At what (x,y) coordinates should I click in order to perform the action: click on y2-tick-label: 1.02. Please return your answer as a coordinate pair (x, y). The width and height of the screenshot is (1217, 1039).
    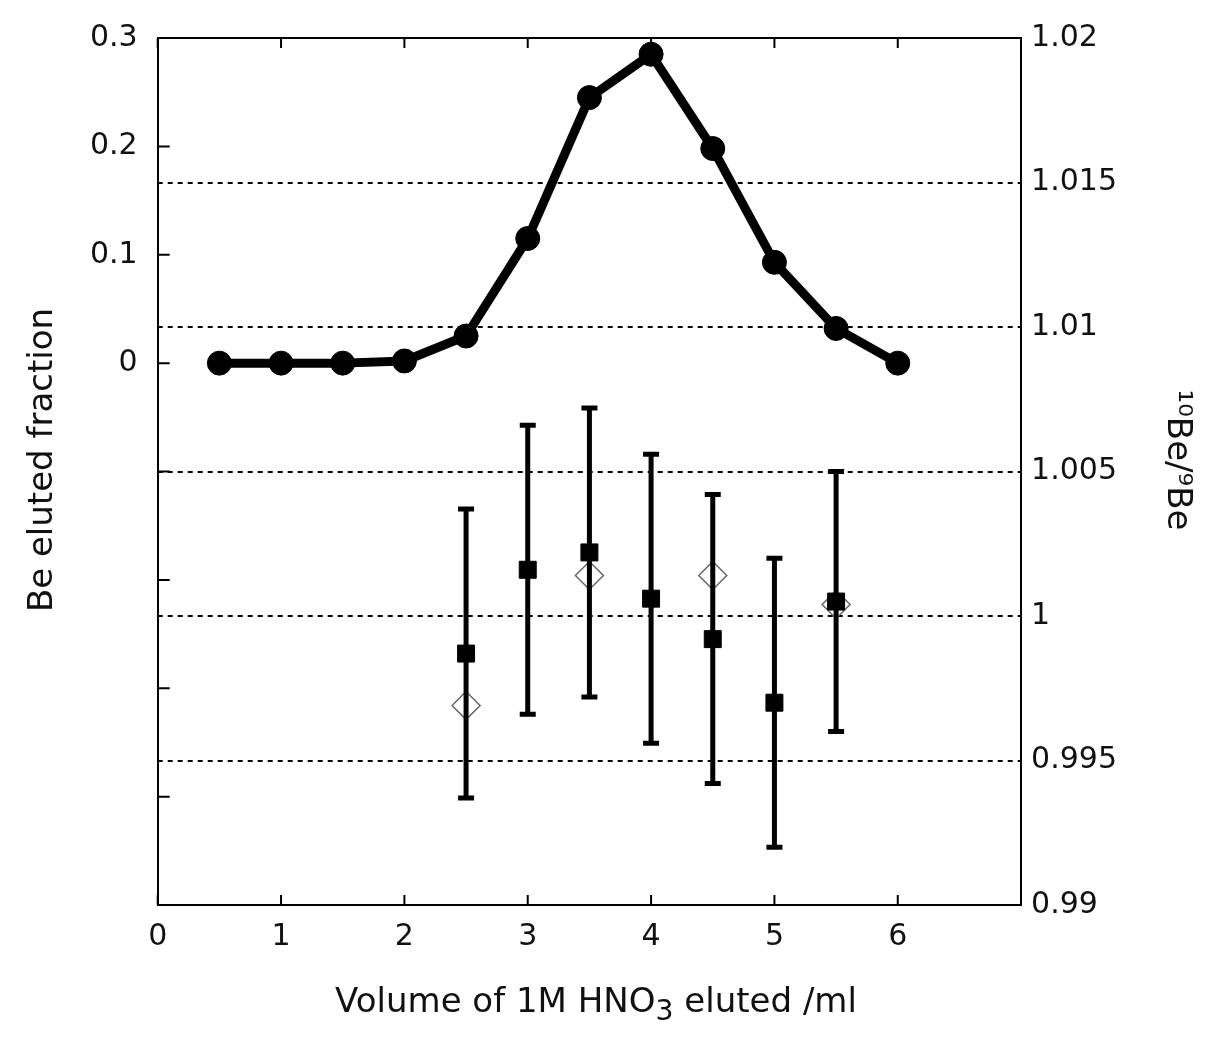
    Looking at the image, I should click on (1064, 35).